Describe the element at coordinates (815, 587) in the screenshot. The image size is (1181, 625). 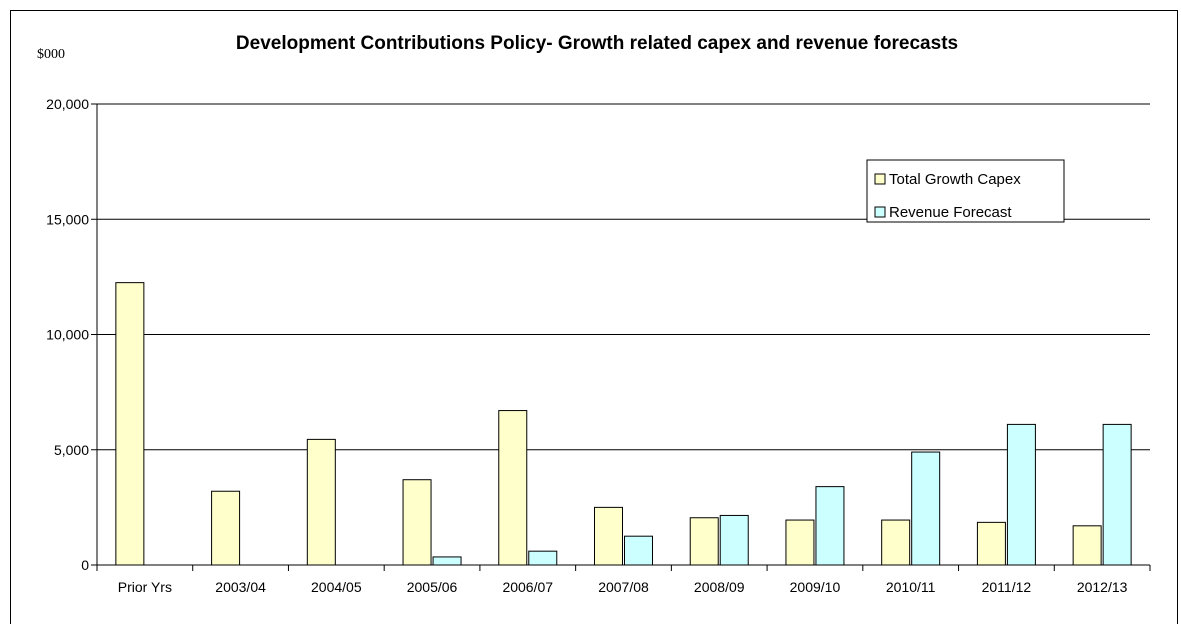
I see `x-tick-label: 2009/10` at that location.